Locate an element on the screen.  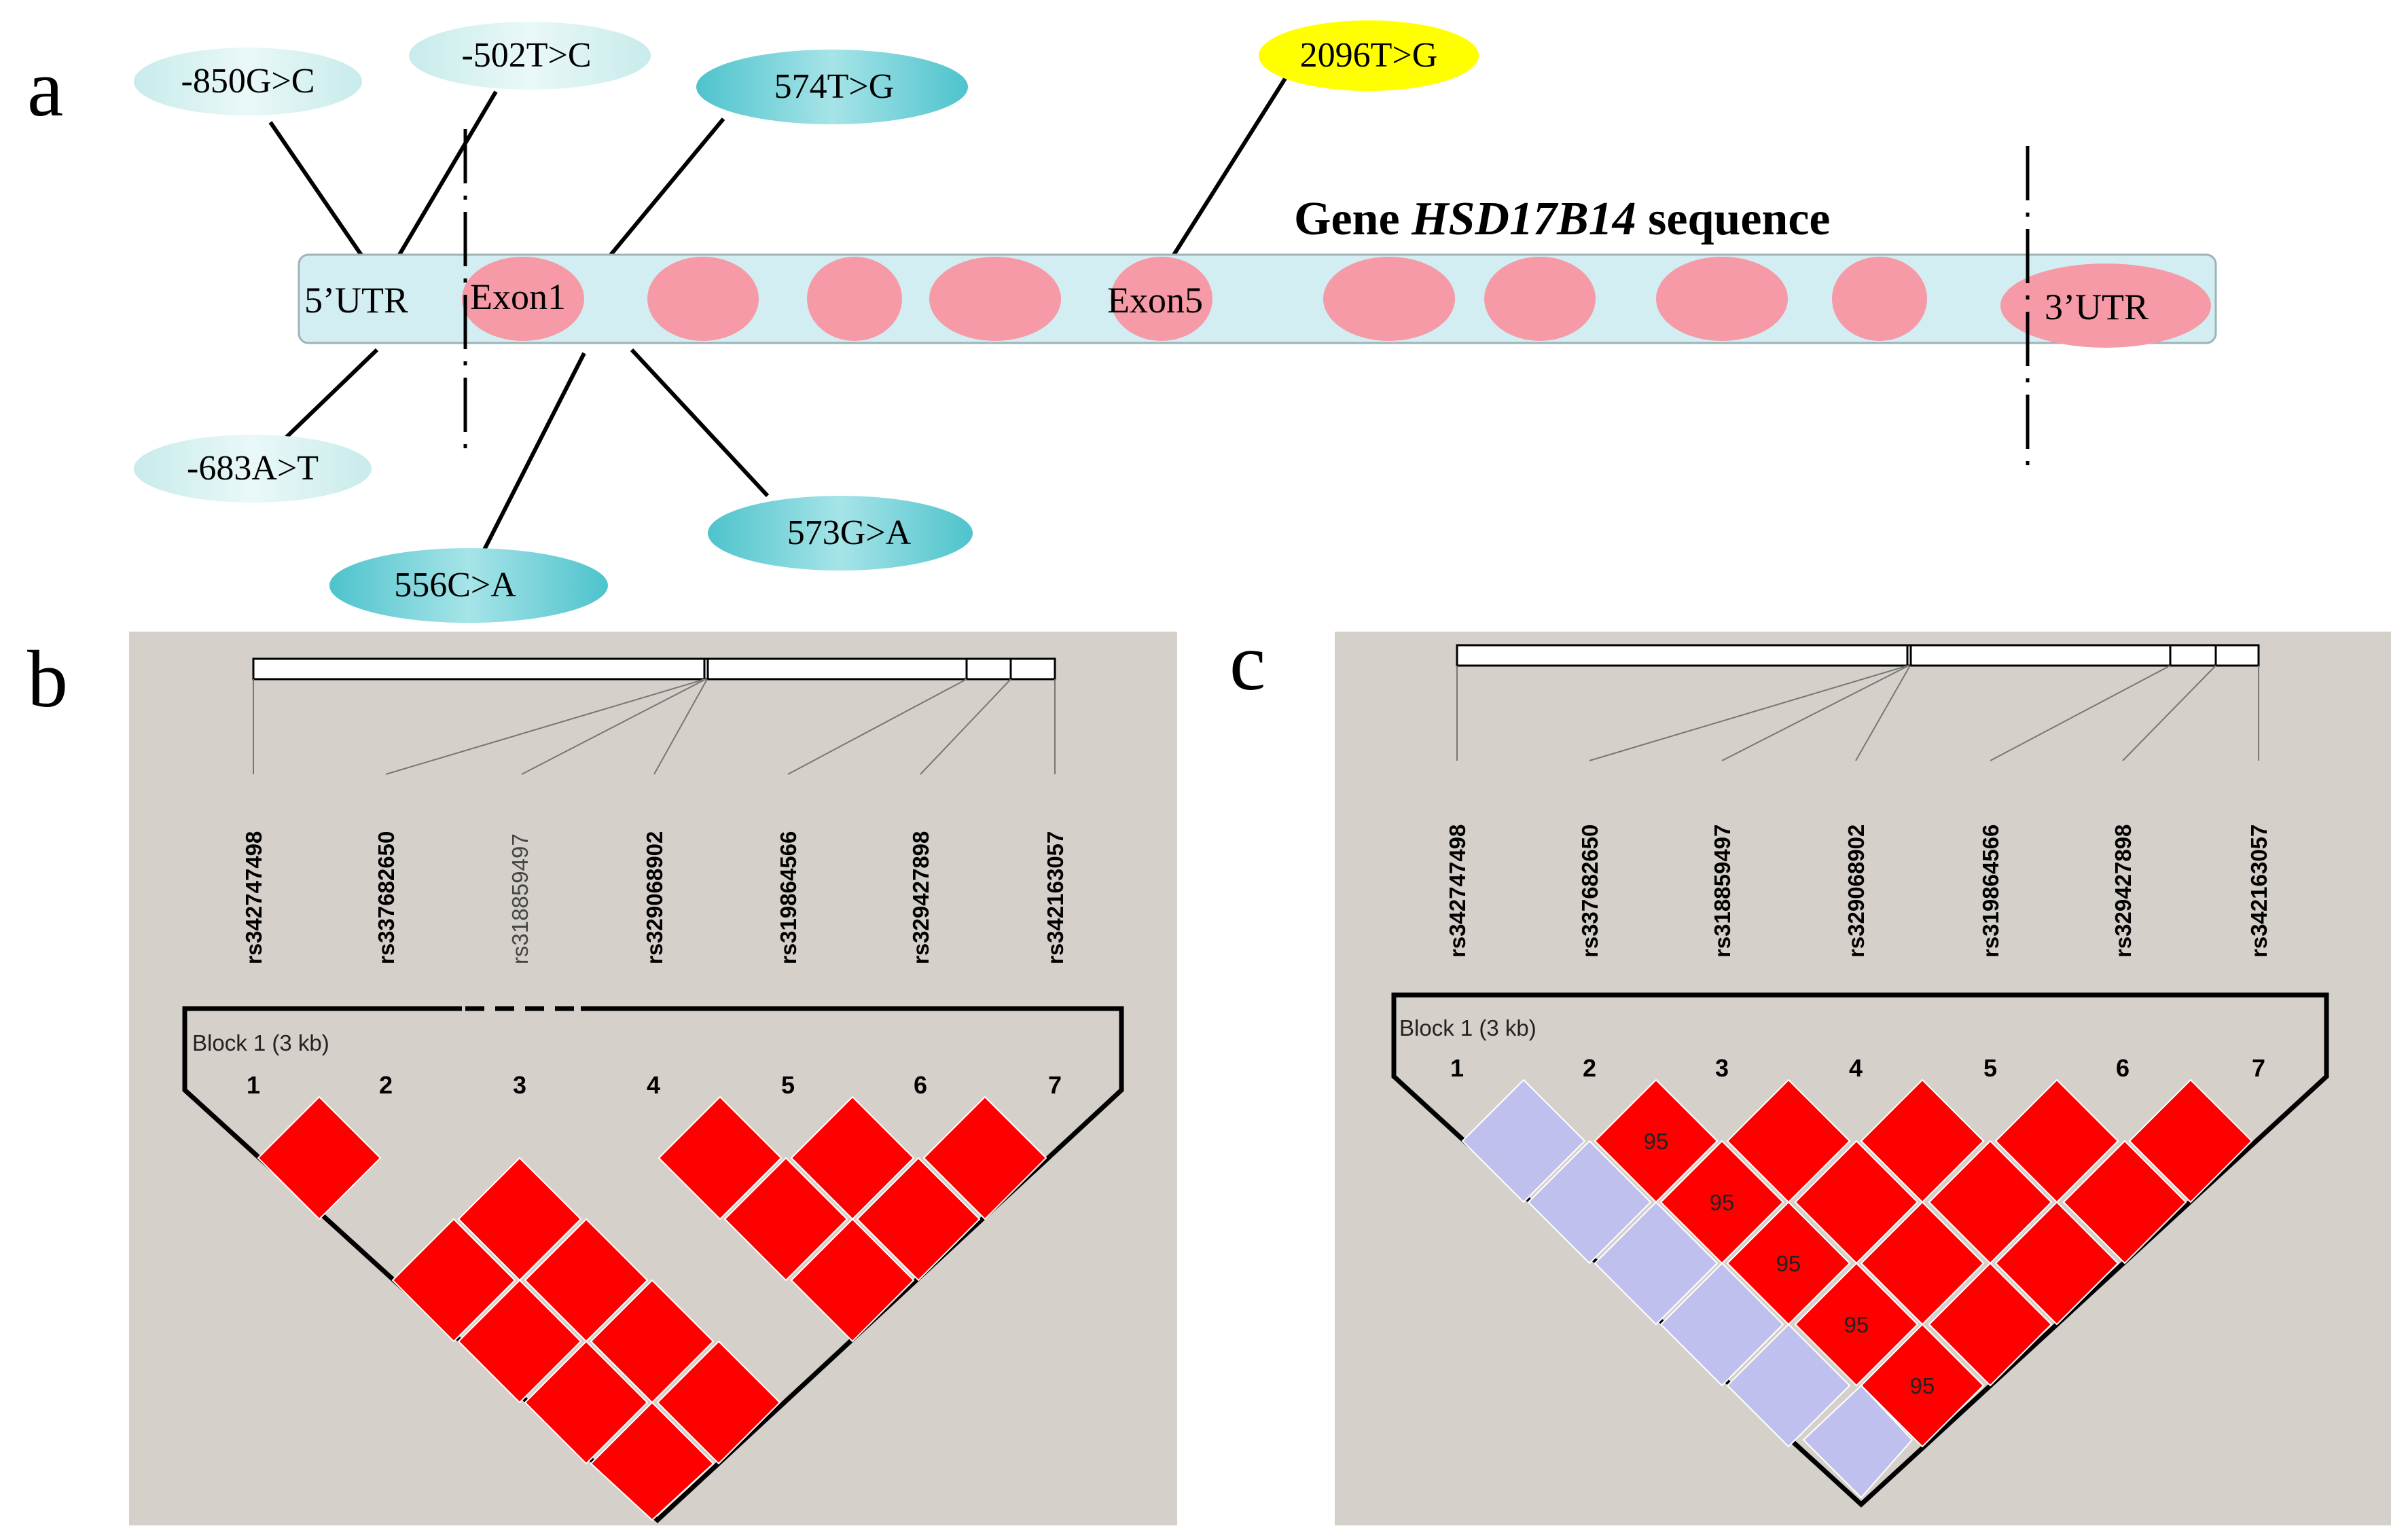
ld-b-snp-6: rs329427898 is located at coordinates (921, 897).